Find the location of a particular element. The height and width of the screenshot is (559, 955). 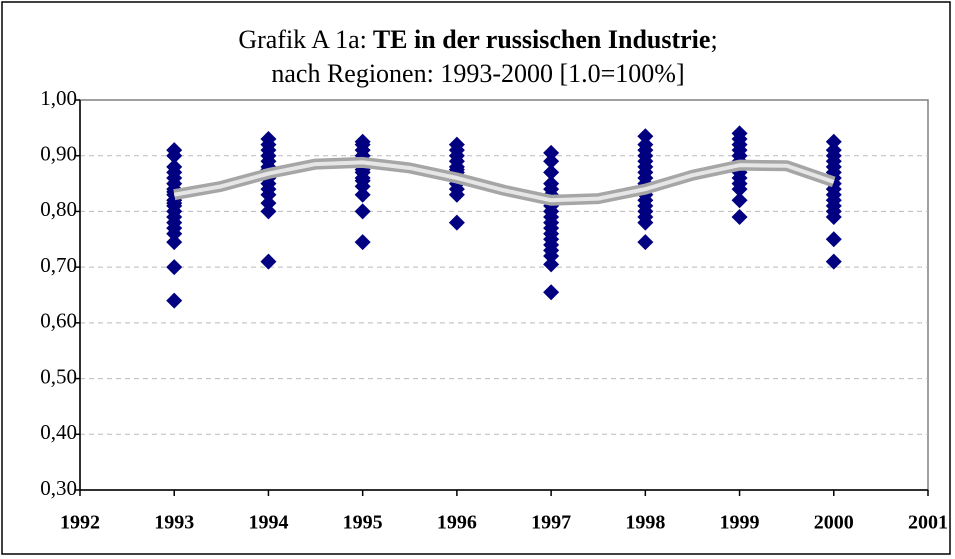

y-tick-label: 0,70 is located at coordinates (58, 265).